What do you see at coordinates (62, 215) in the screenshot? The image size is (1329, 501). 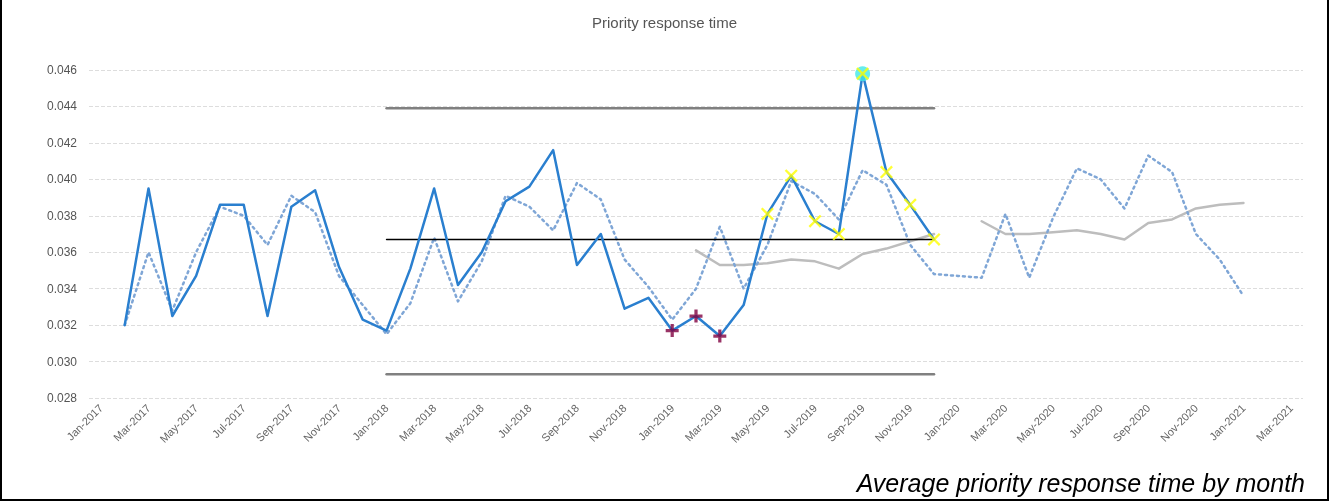 I see `y-tick-label: 0.038` at bounding box center [62, 215].